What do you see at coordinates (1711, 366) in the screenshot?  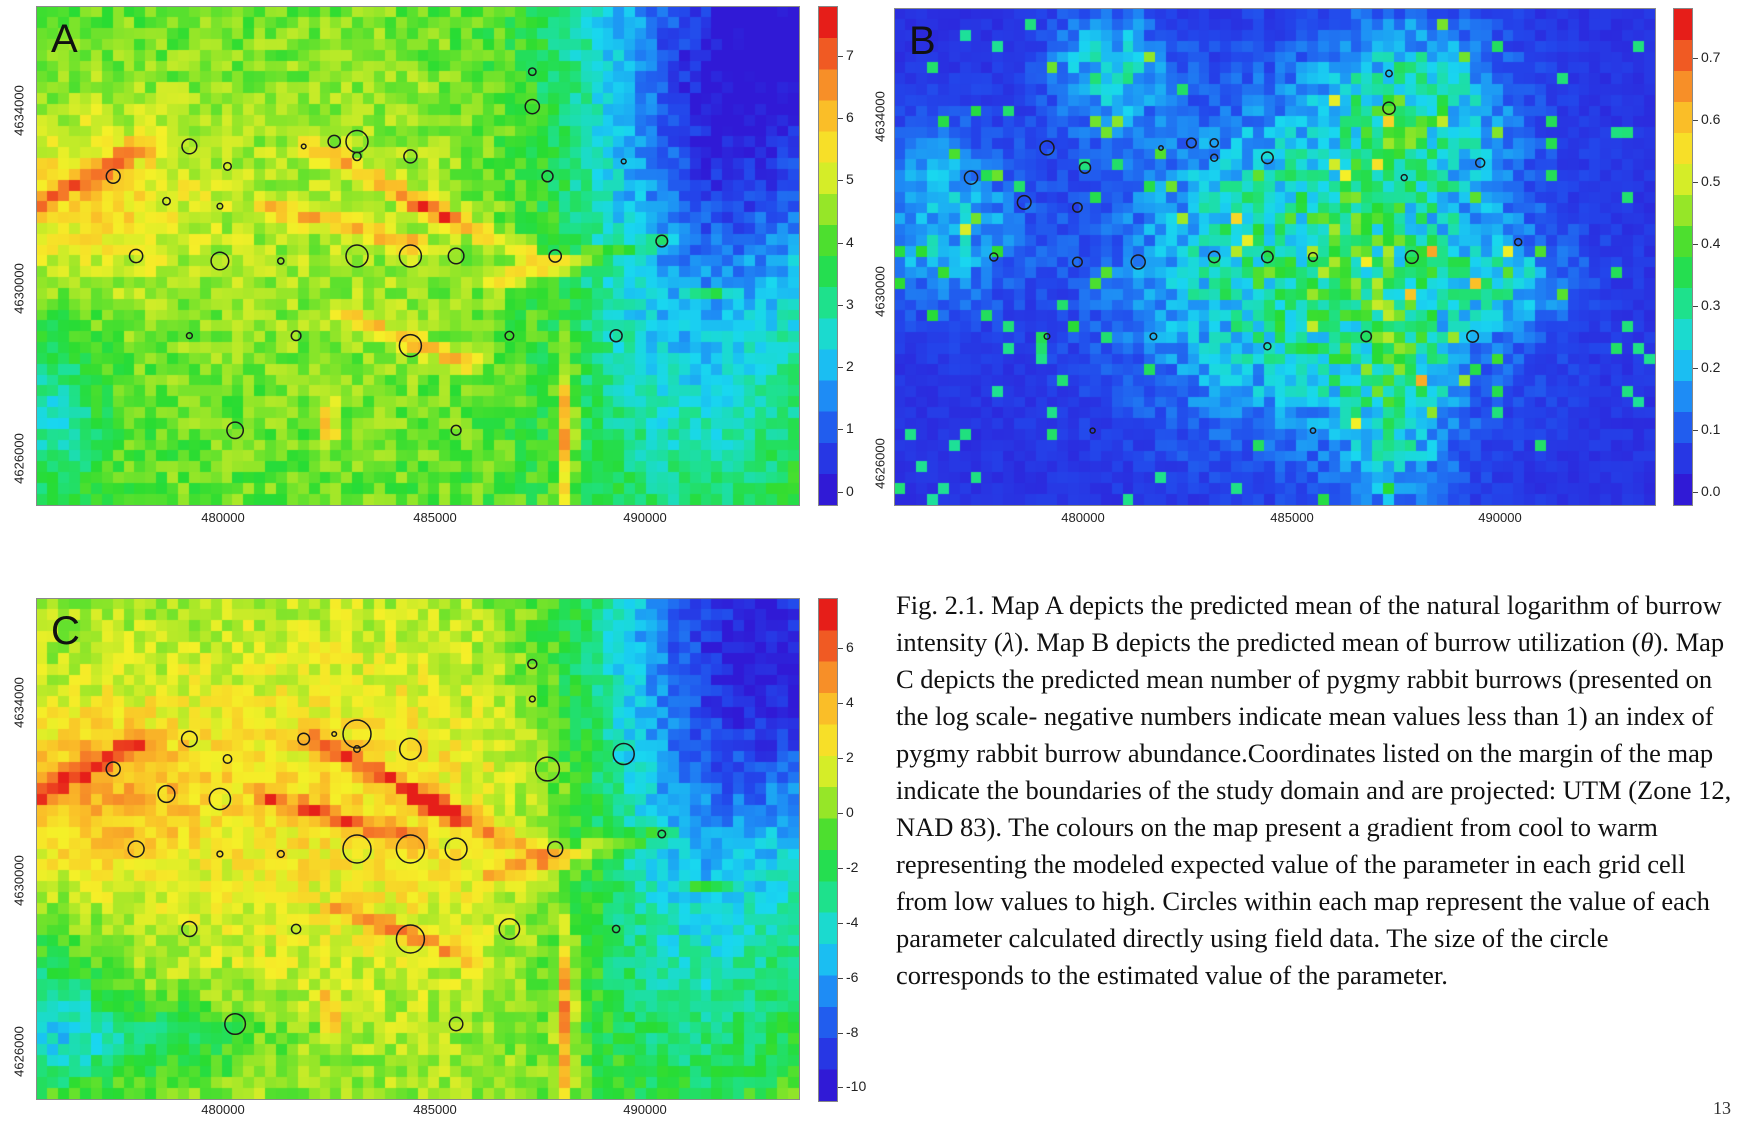 I see `colorbar-label: 0.2` at bounding box center [1711, 366].